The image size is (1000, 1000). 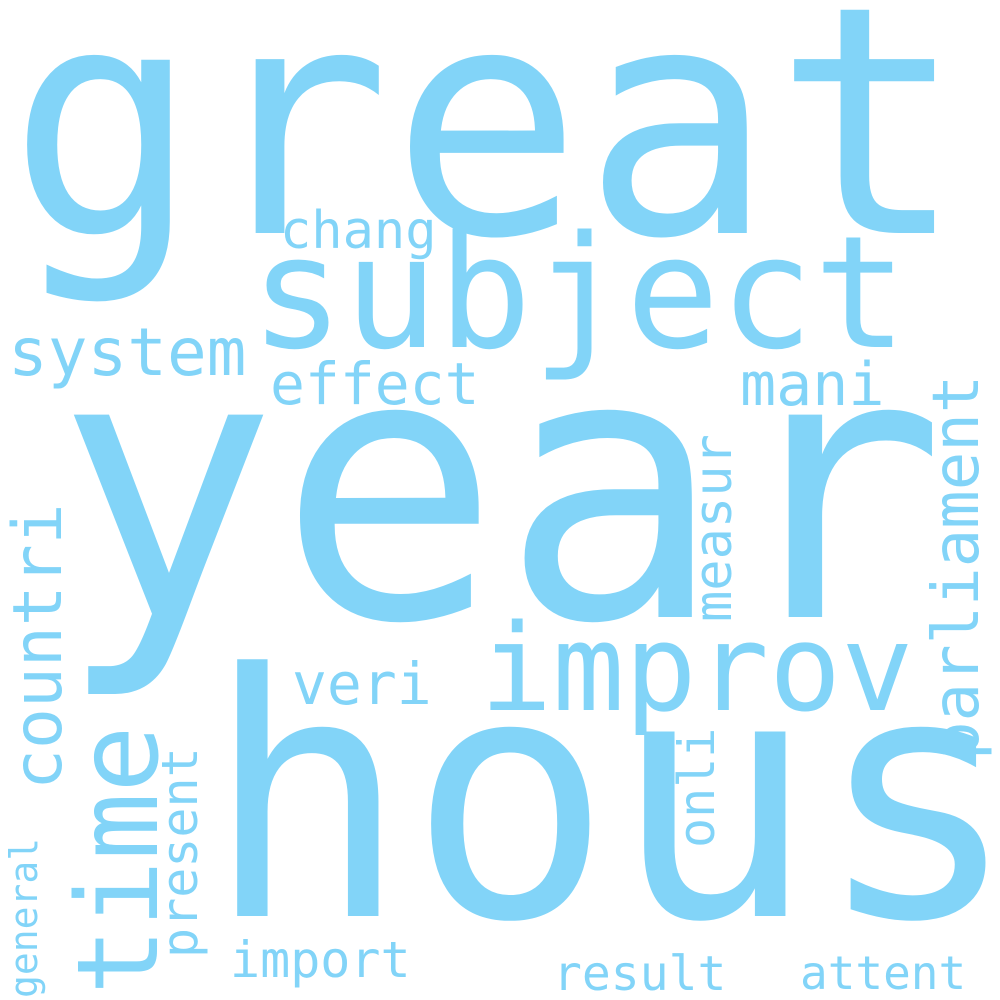 I want to click on word-present: present, so click(x=180, y=852).